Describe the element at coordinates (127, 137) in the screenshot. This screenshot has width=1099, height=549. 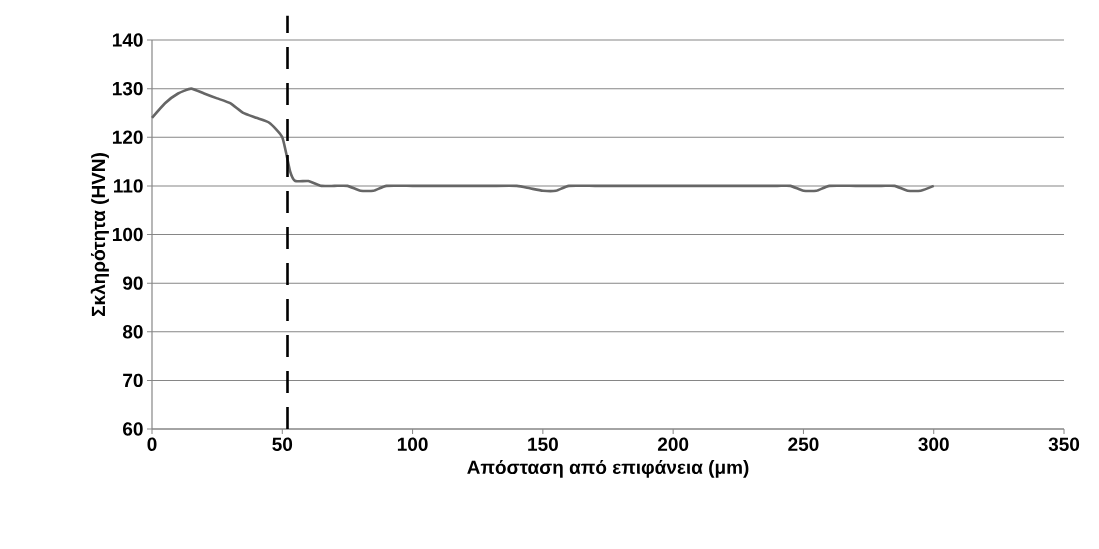
I see `y-tick-label: 120` at that location.